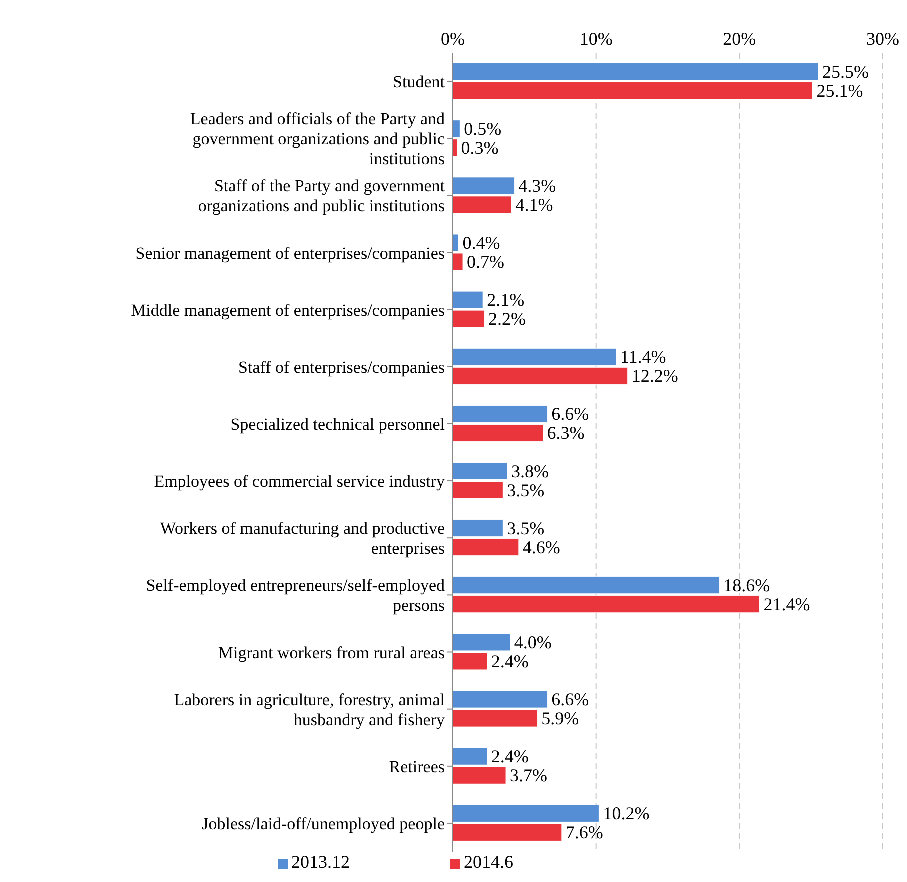 The height and width of the screenshot is (882, 907). I want to click on x-tick-label: 10%, so click(596, 39).